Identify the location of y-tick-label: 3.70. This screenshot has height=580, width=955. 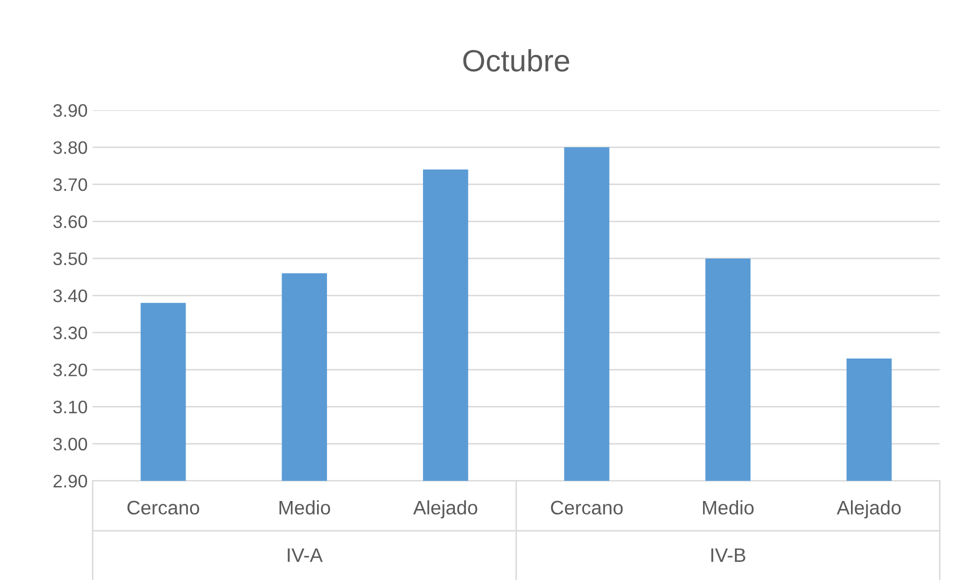
(70, 185).